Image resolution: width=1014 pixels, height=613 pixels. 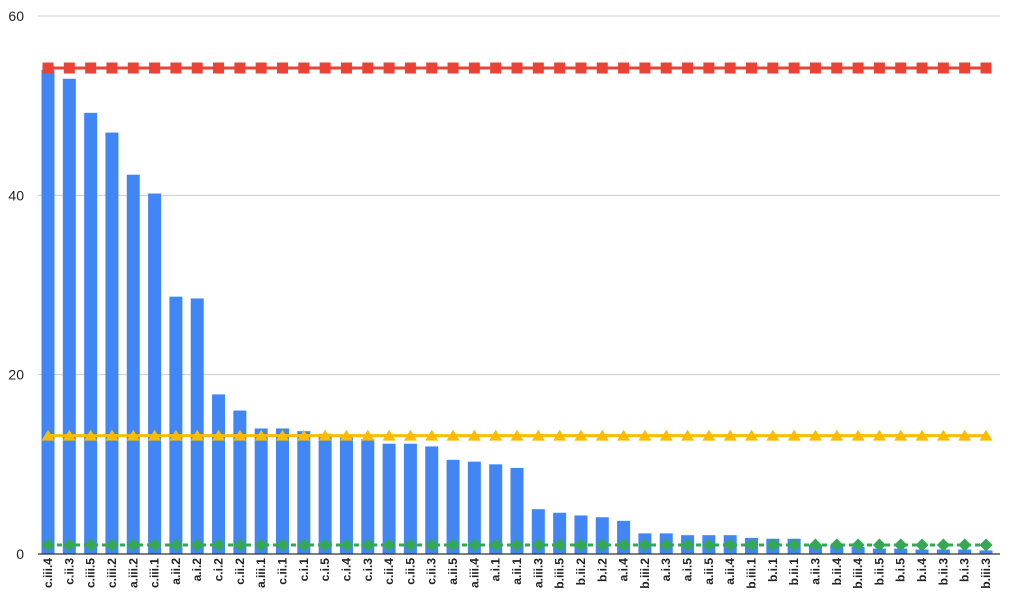 What do you see at coordinates (752, 573) in the screenshot?
I see `x-tick-label: b.iii.1` at bounding box center [752, 573].